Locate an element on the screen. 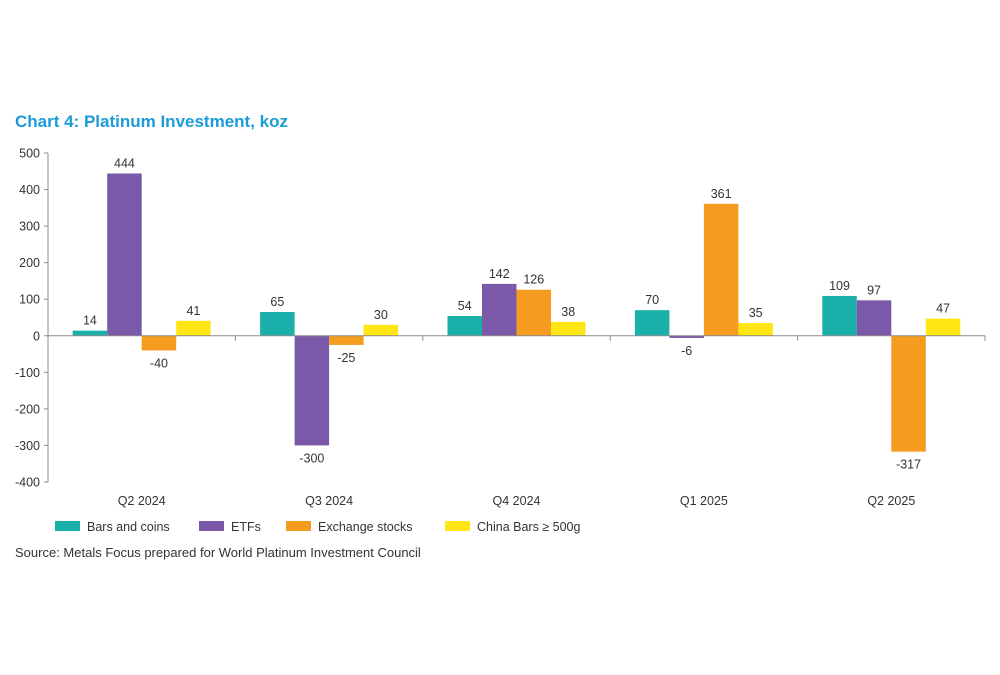 This screenshot has height=675, width=1000. y-axis: 500 400 300 200 100 0 -100 -200 -300 -400 is located at coordinates (32, 318).